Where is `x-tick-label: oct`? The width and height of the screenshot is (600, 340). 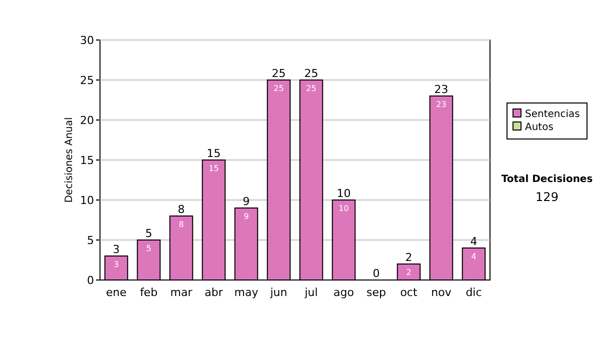
x-tick-label: oct is located at coordinates (409, 292).